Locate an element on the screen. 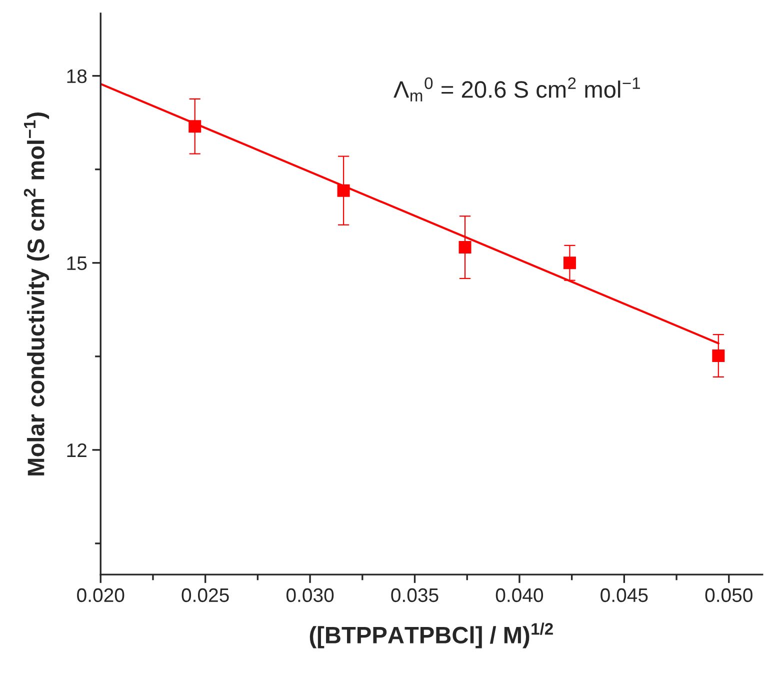  y-axis-title: Molar conductivity (S cm$^{2}$ mol$^{−1}$) is located at coordinates (37, 294).